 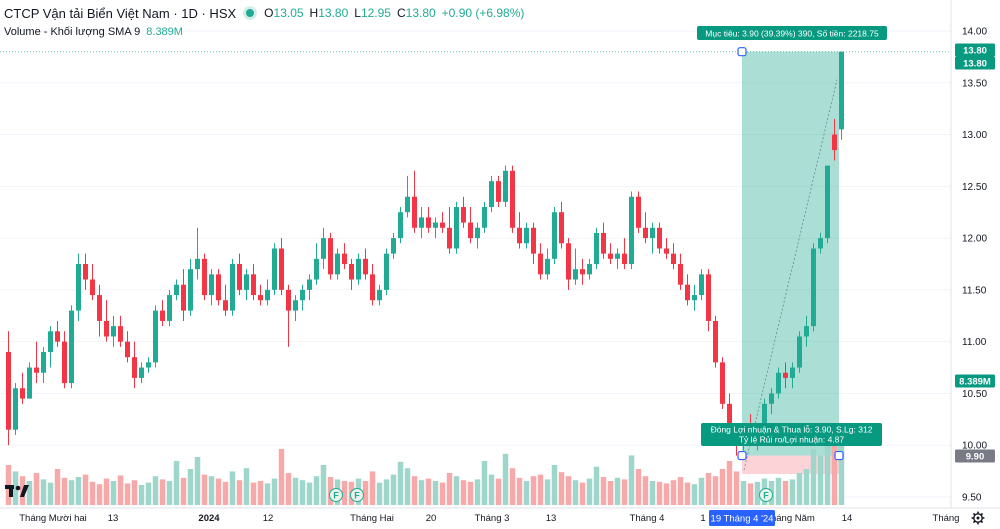 I want to click on position-trend-line, so click(x=790, y=275).